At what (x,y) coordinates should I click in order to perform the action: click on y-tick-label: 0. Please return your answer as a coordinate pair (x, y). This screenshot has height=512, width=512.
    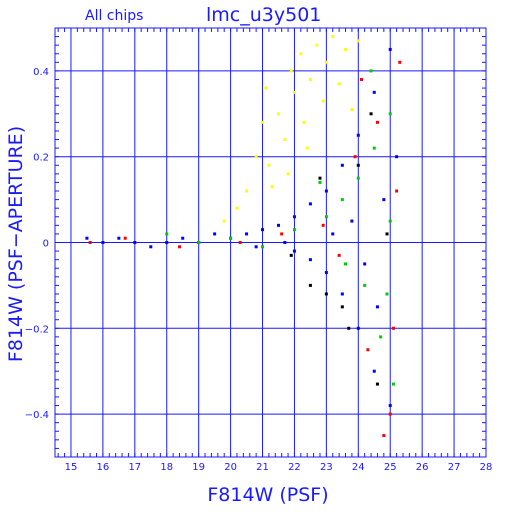
    Looking at the image, I should click on (46, 244).